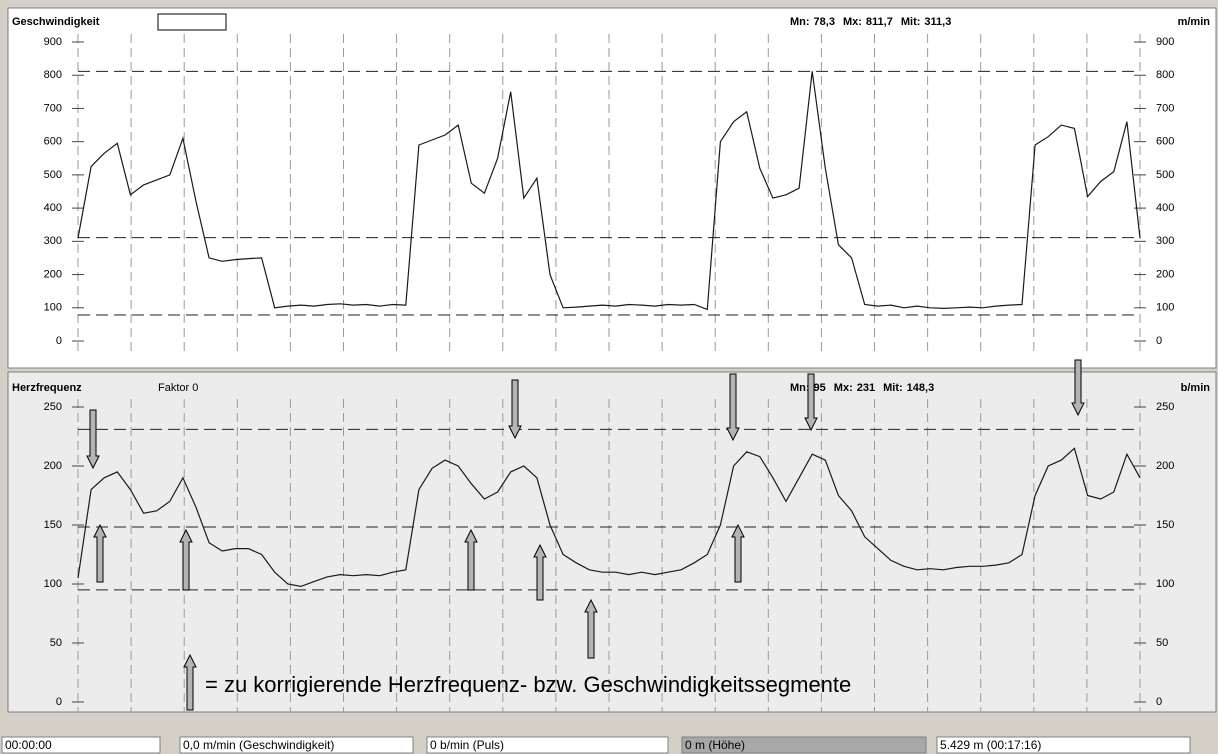  Describe the element at coordinates (1162, 643) in the screenshot. I see `y2-tick-label: 50` at that location.